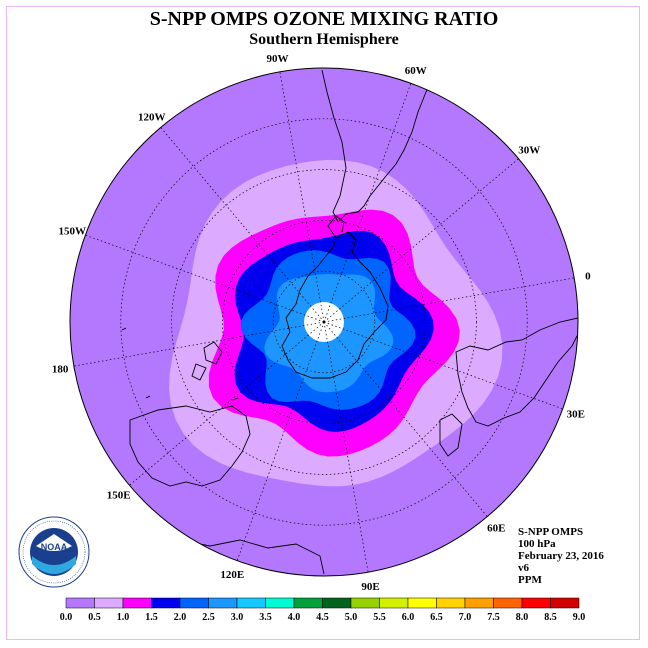 This screenshot has width=648, height=648. What do you see at coordinates (180, 364) in the screenshot?
I see `coastline-islands` at bounding box center [180, 364].